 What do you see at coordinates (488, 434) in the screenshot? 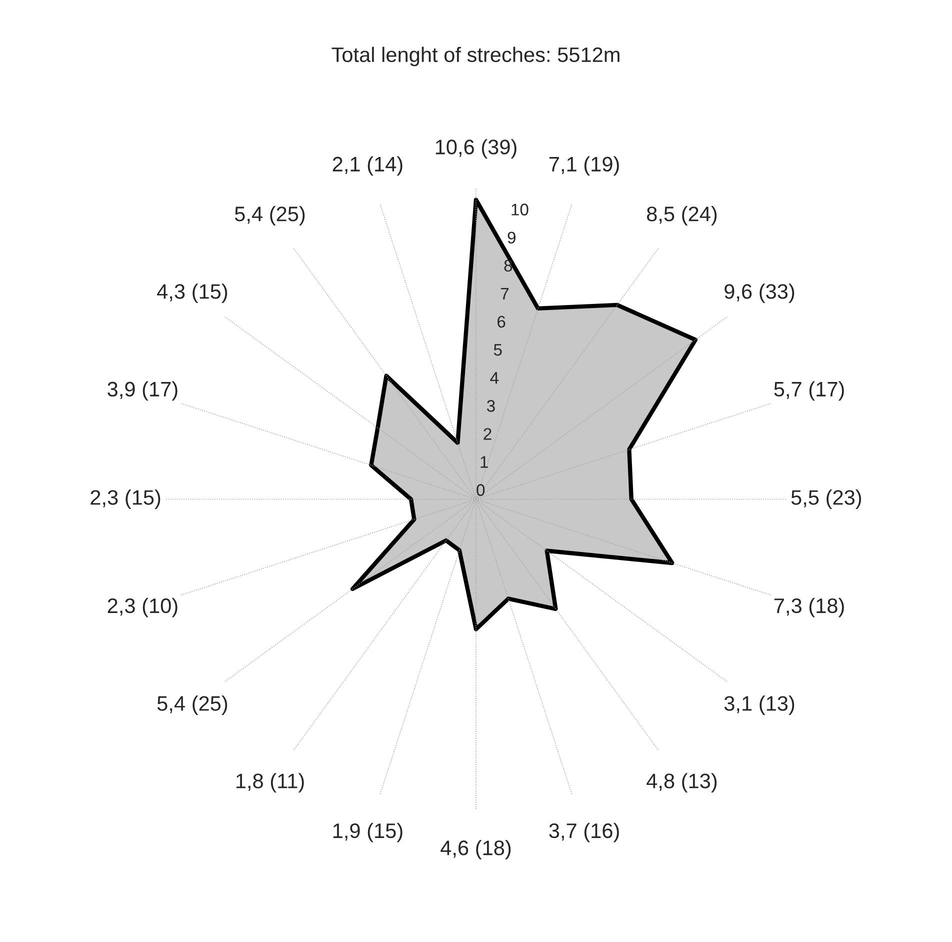
I see `y-tick-label: 2` at bounding box center [488, 434].